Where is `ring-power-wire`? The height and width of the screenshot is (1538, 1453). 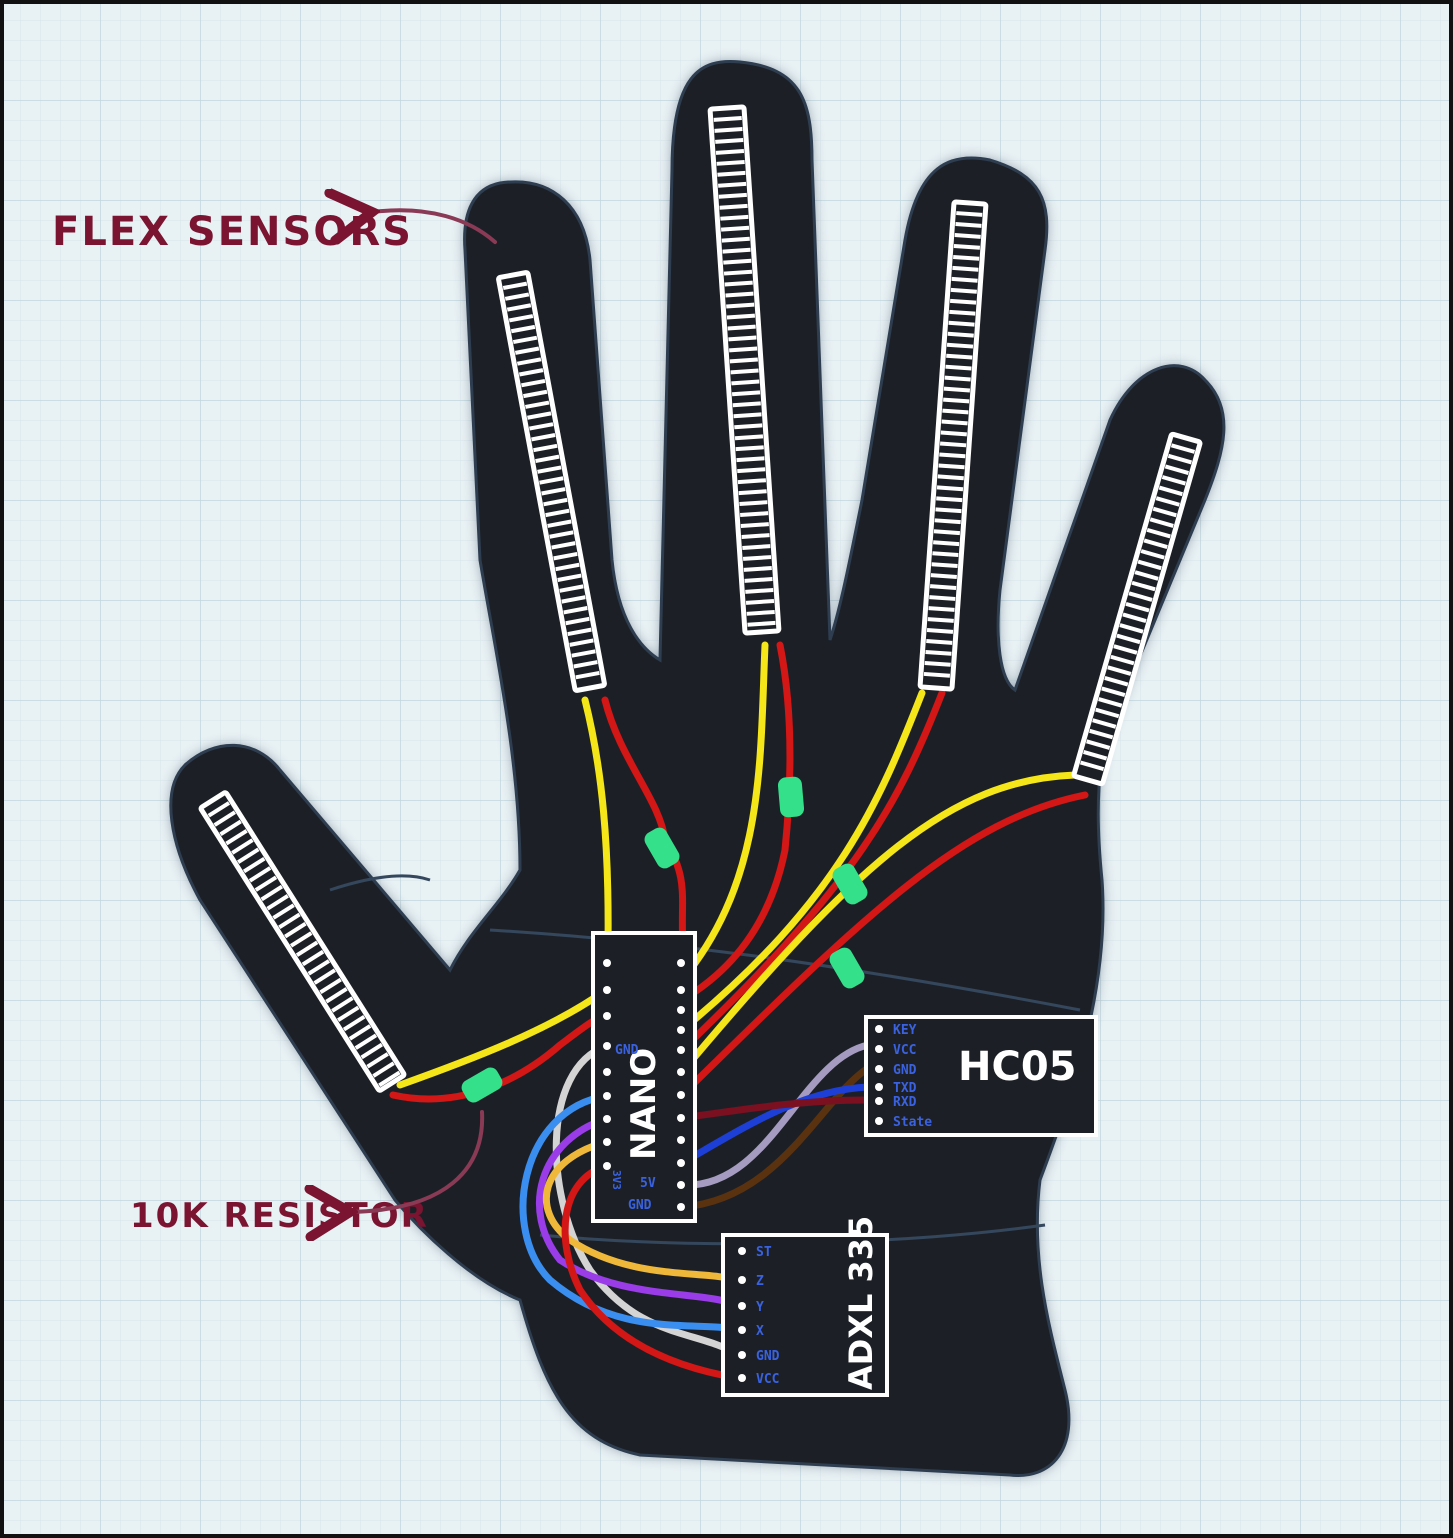 ring-power-wire is located at coordinates (812, 871).